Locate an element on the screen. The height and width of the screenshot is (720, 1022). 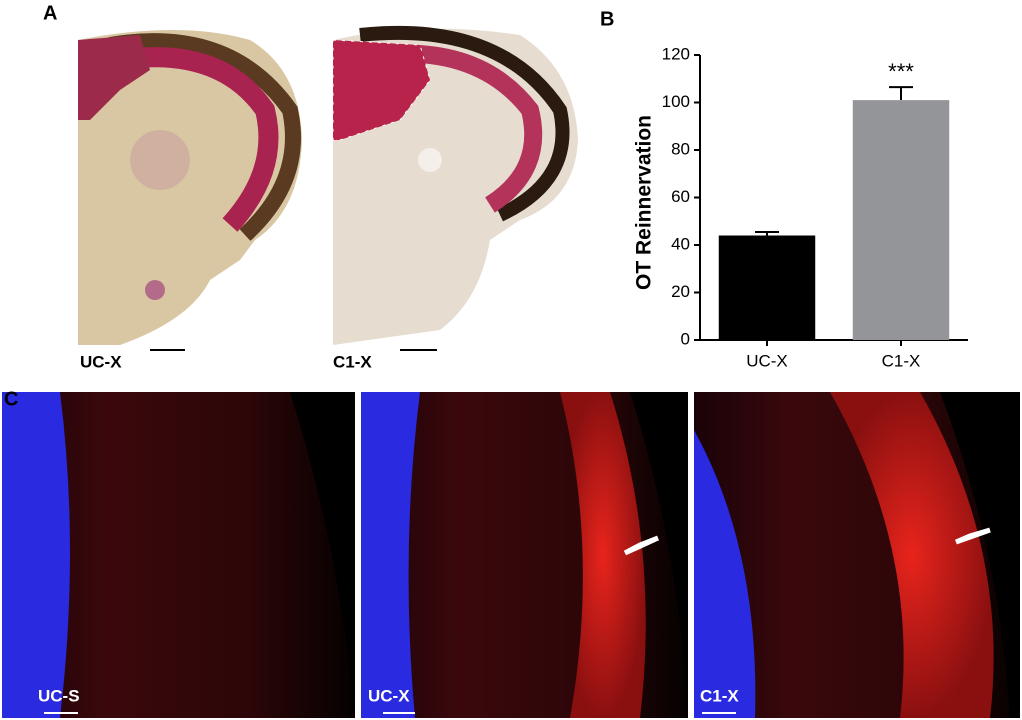
y-tick-label: 0 is located at coordinates (685, 338).